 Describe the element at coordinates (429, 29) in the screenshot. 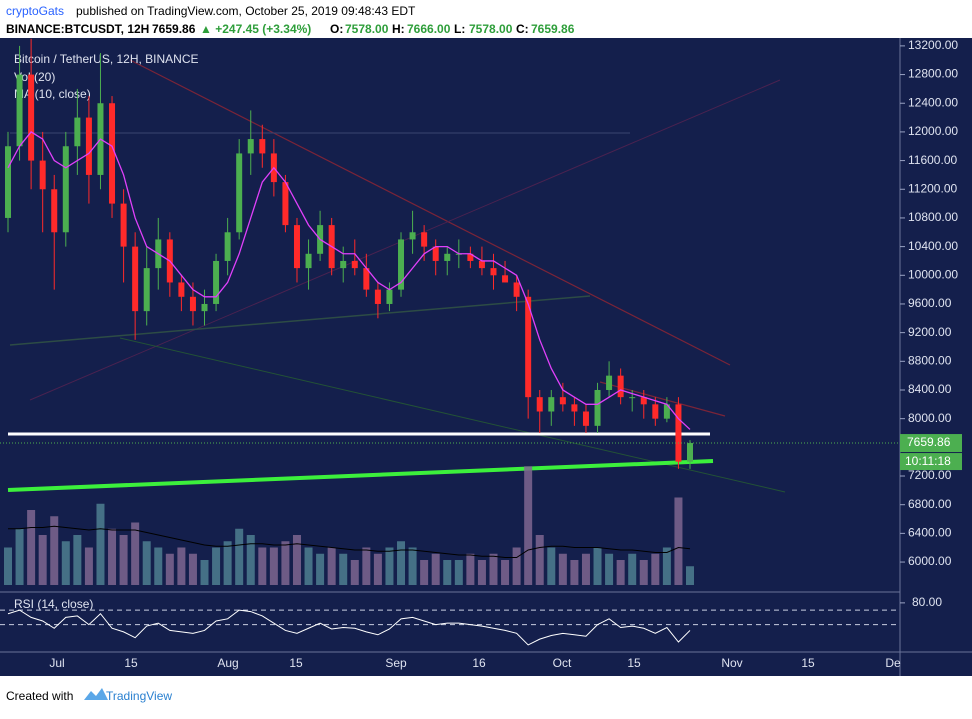

I see `ohlc-value: 7666.00` at that location.